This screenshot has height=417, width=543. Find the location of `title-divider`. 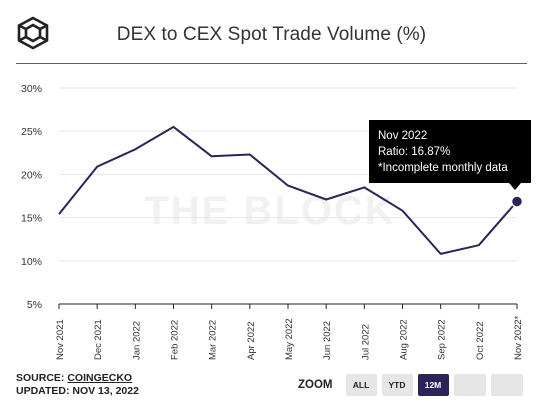

title-divider is located at coordinates (271, 63).